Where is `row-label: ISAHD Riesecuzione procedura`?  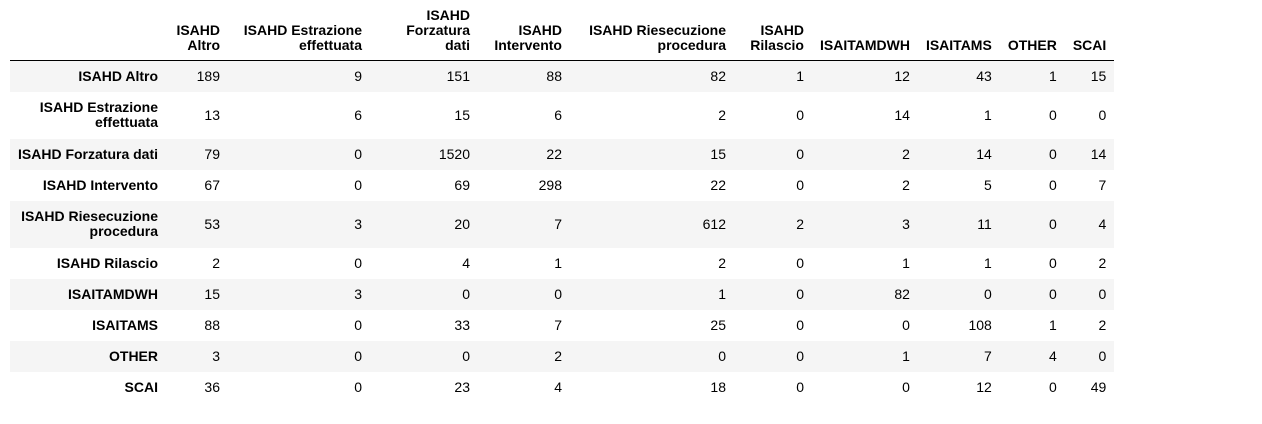
row-label: ISAHD Riesecuzione procedura is located at coordinates (88, 224).